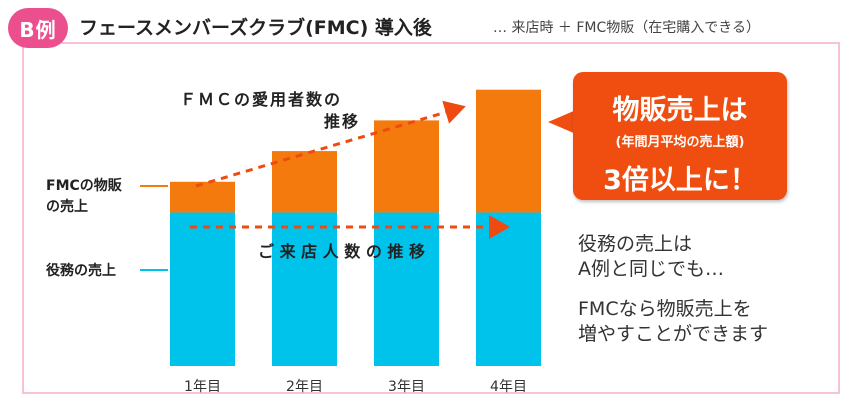 Image resolution: width=850 pixels, height=405 pixels. What do you see at coordinates (680, 142) in the screenshot?
I see `callout-subtitle: (年間月平均の売上額)` at bounding box center [680, 142].